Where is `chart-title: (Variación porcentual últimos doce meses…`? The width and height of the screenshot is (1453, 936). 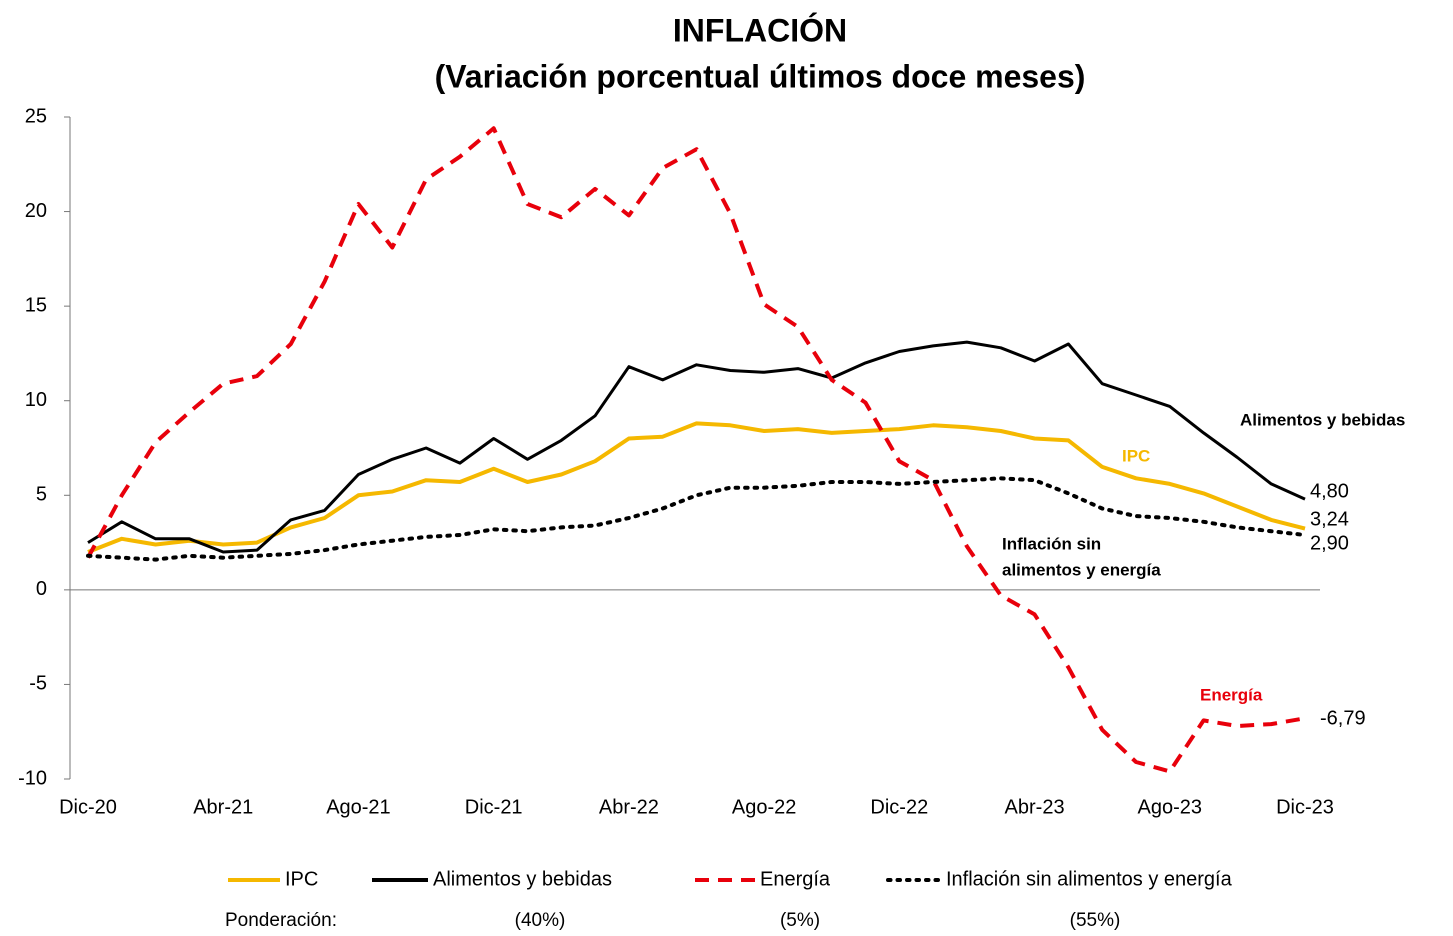
chart-title: (Variación porcentual últimos doce meses… is located at coordinates (760, 76).